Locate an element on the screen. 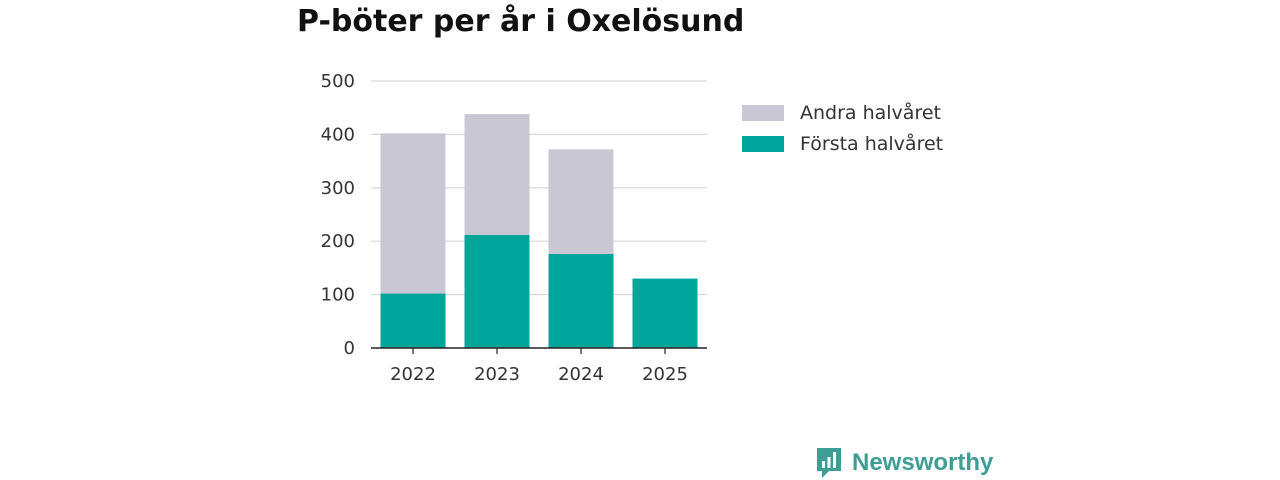  x-axis-ticks: 2022 2023 2024 2025 is located at coordinates (539, 366).